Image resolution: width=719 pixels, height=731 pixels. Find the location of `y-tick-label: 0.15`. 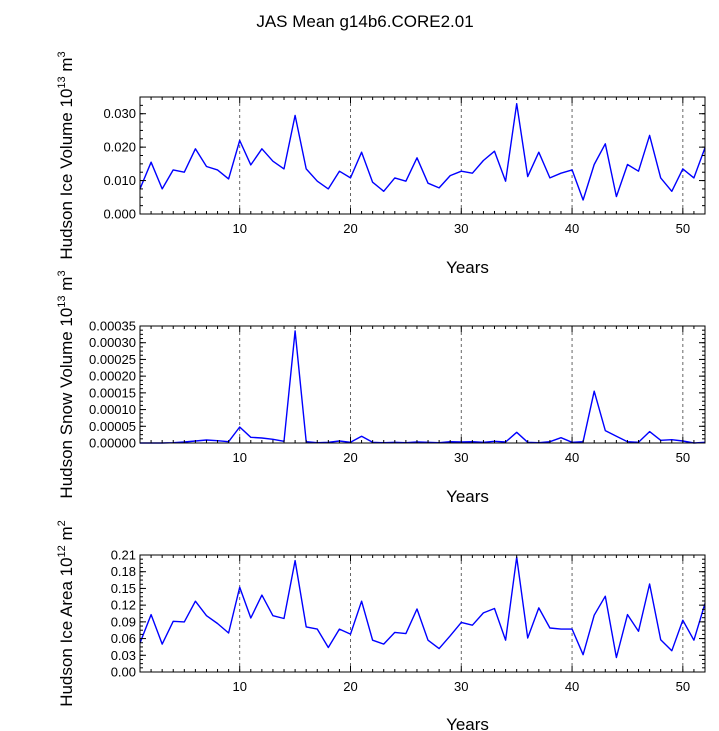

y-tick-label: 0.15 is located at coordinates (123, 588).